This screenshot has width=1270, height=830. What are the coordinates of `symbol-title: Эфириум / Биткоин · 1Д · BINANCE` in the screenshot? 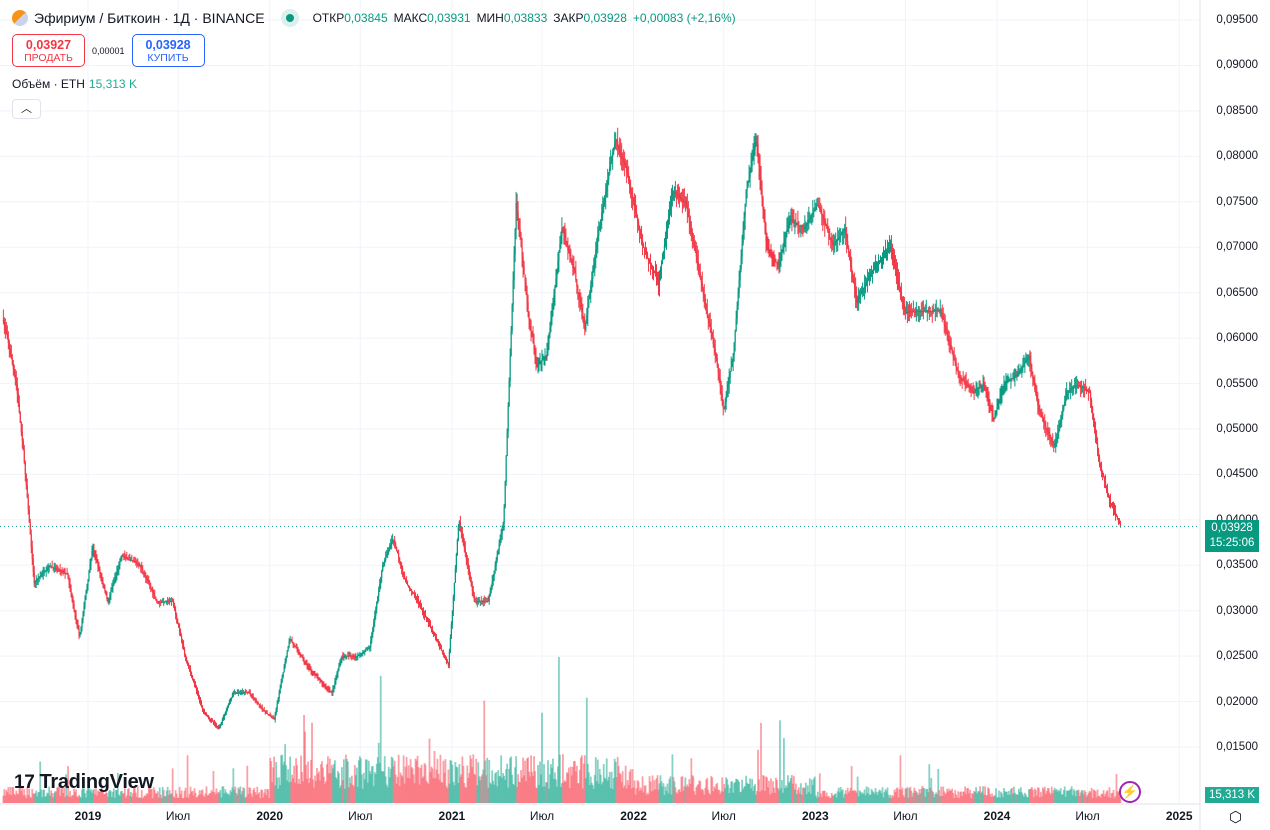 It's located at (149, 18).